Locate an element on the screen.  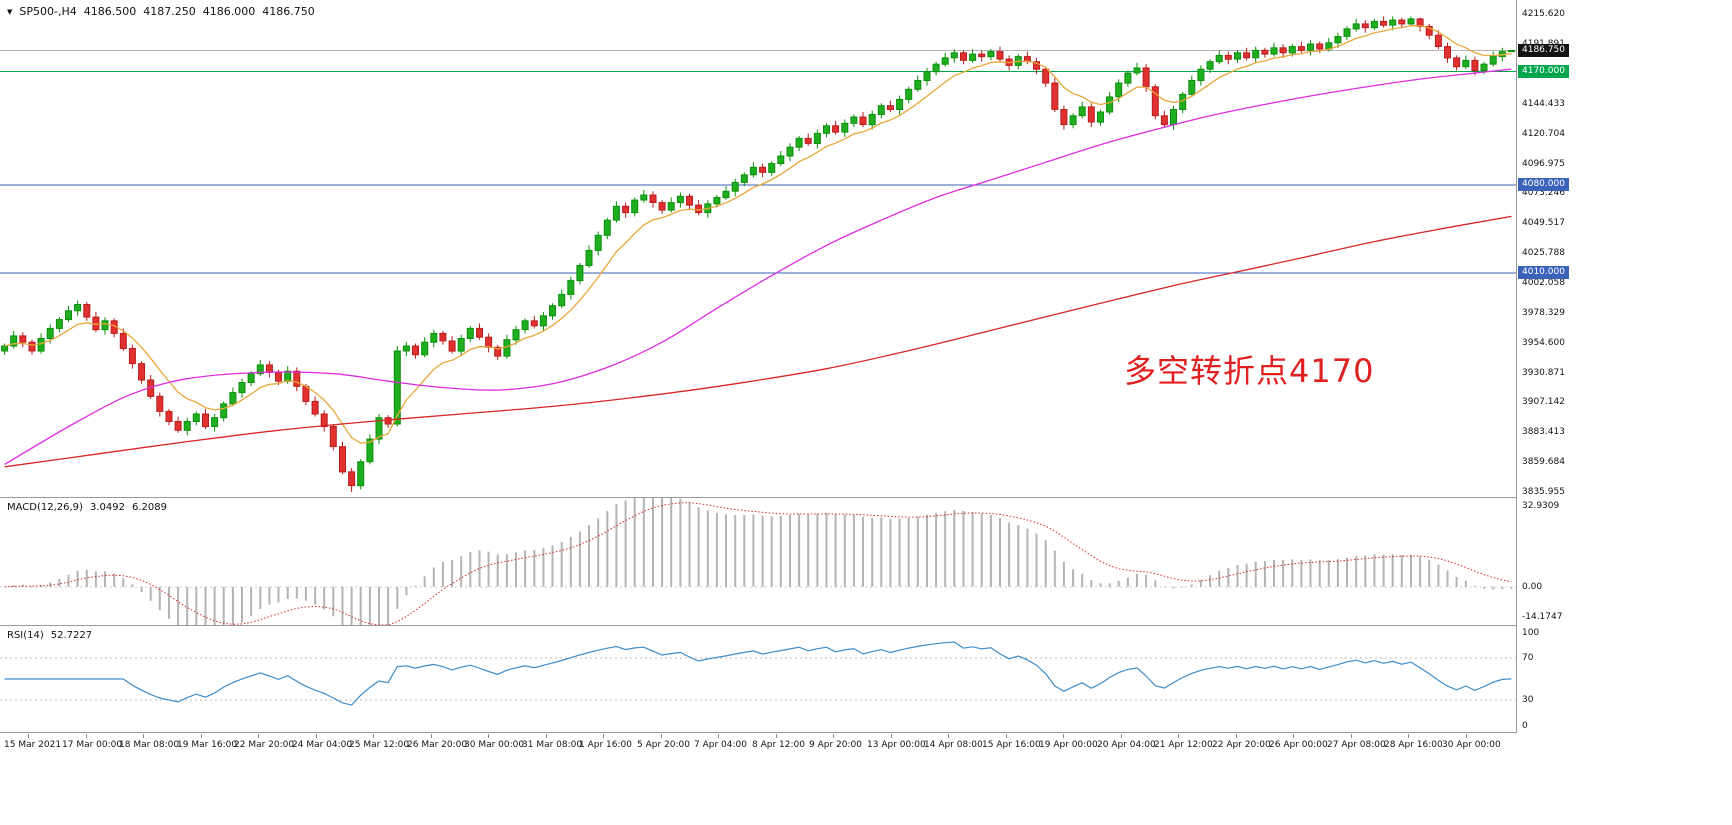
time-axis-label: 25 Mar 12:00 is located at coordinates (379, 745).